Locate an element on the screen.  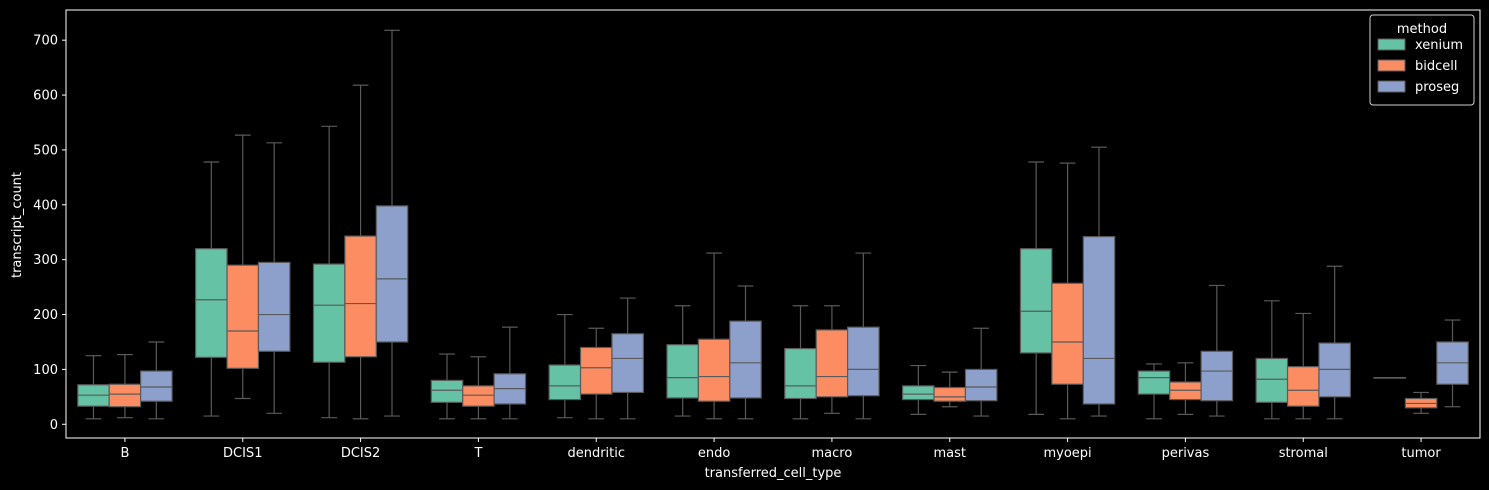
legend-title: method is located at coordinates (1422, 29).